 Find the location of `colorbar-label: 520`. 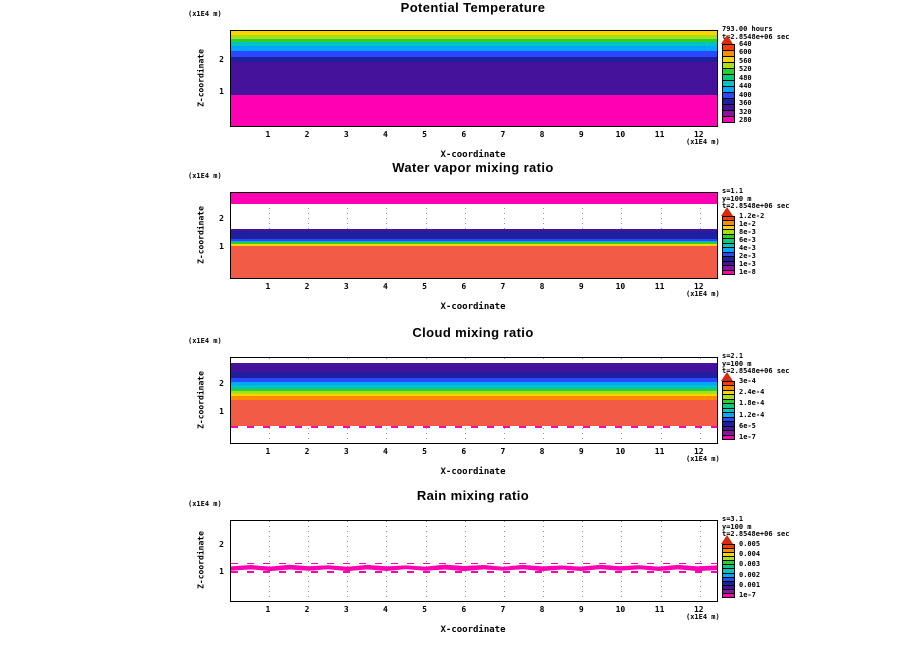

colorbar-label: 520 is located at coordinates (745, 69).